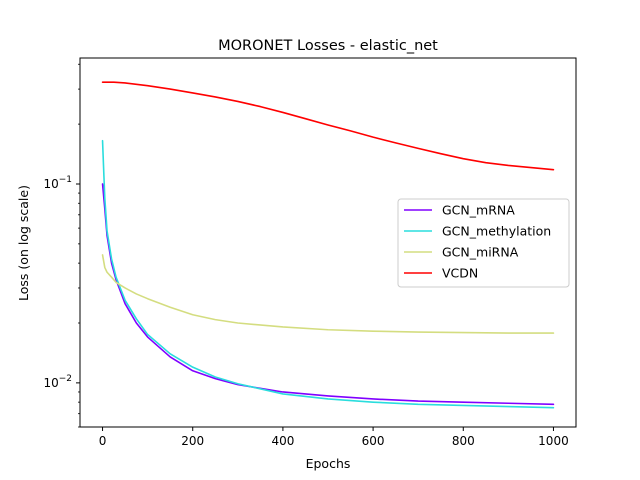 This screenshot has height=480, width=640. What do you see at coordinates (328, 126) in the screenshot?
I see `series-line-vcdn` at bounding box center [328, 126].